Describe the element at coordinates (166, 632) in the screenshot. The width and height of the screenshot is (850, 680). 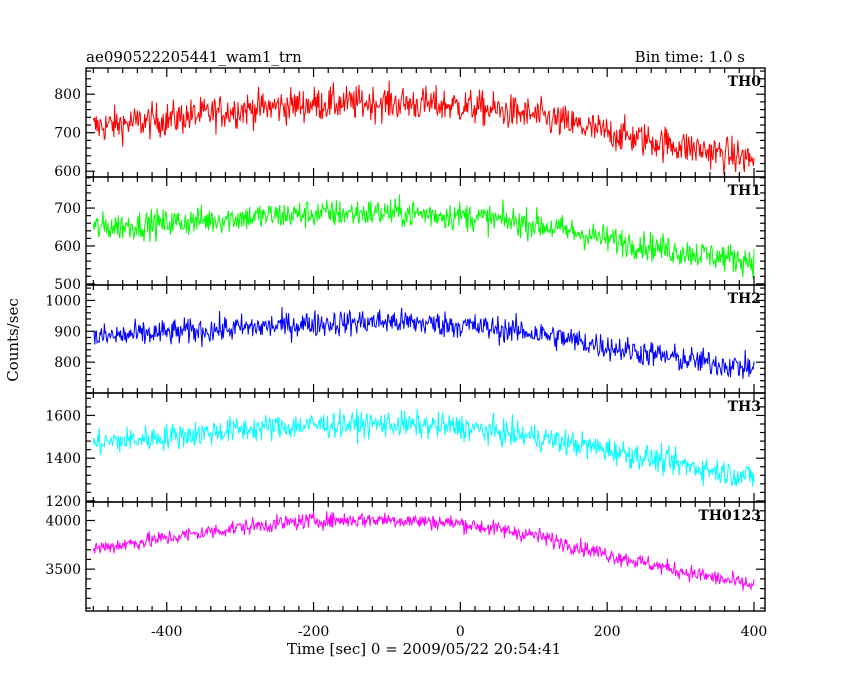
I see `x-tick-label: -400` at that location.